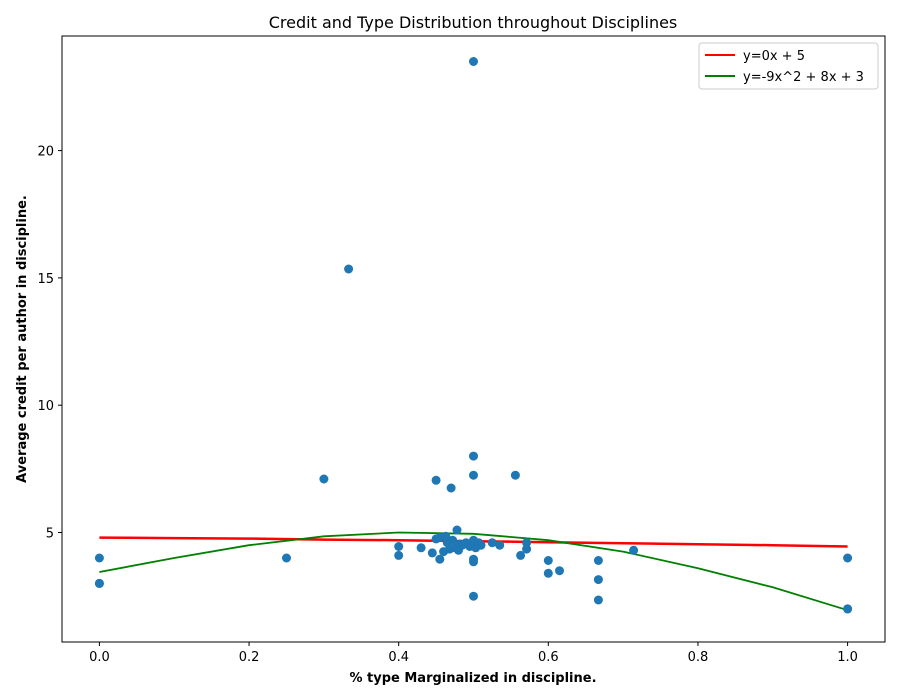  I want to click on x-tick-label: 1.0, so click(847, 657).